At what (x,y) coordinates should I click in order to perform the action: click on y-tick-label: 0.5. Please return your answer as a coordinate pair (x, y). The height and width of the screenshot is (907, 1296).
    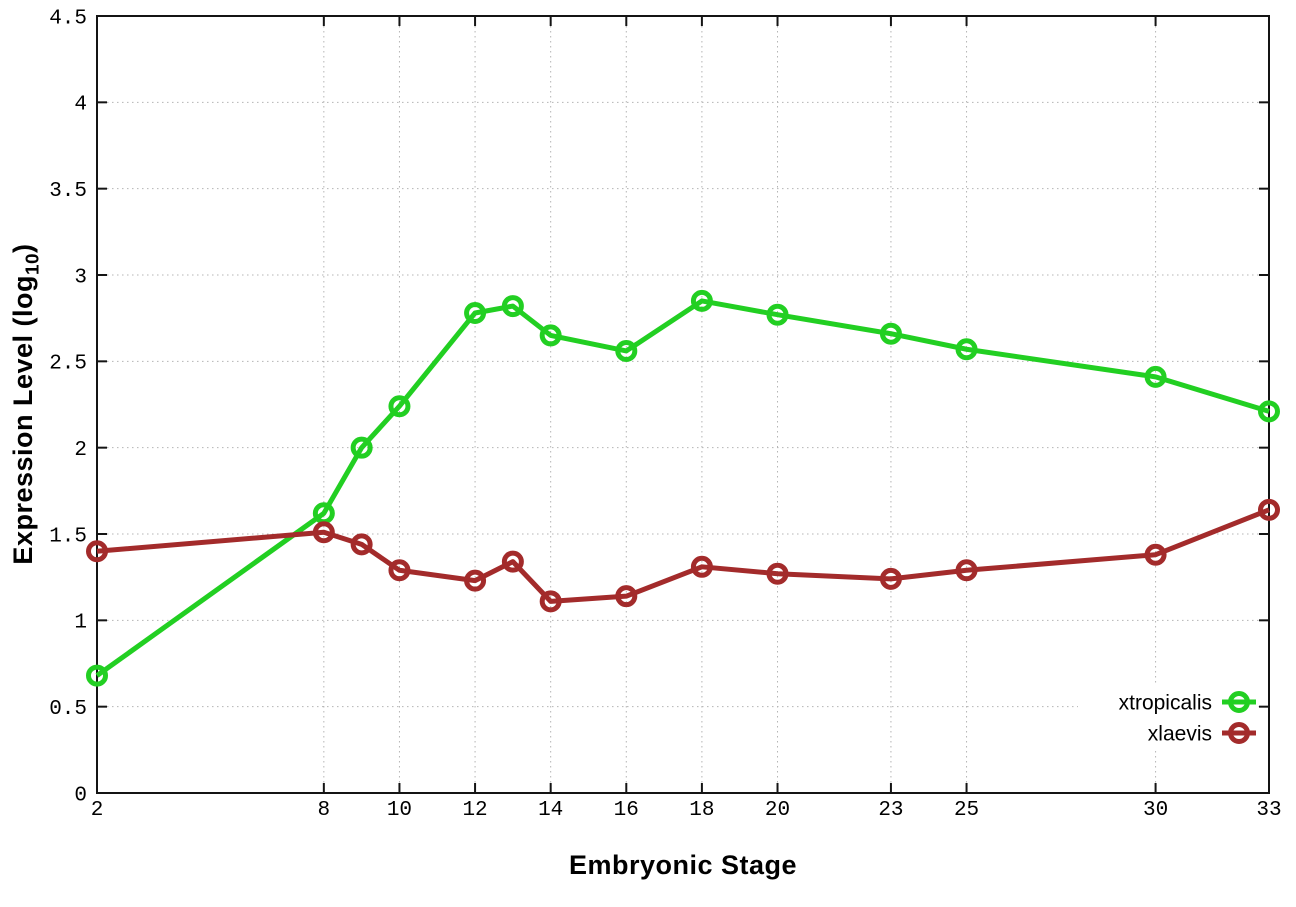
    Looking at the image, I should click on (68, 709).